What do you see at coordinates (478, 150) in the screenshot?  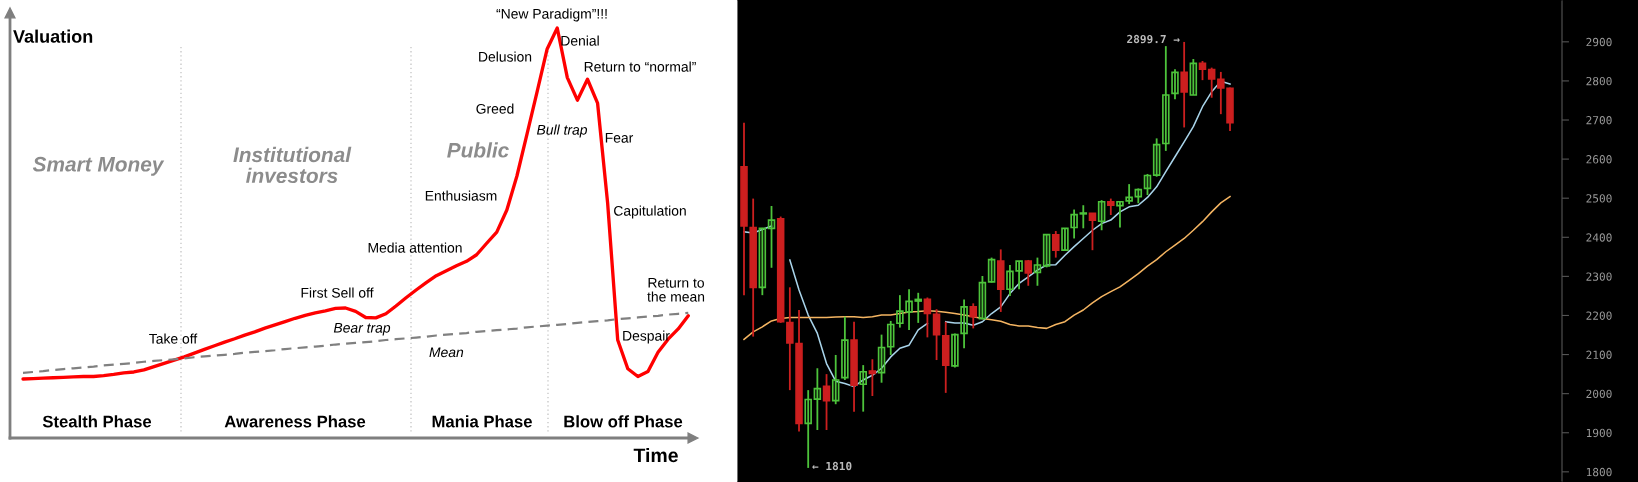 I see `annotation: Public` at bounding box center [478, 150].